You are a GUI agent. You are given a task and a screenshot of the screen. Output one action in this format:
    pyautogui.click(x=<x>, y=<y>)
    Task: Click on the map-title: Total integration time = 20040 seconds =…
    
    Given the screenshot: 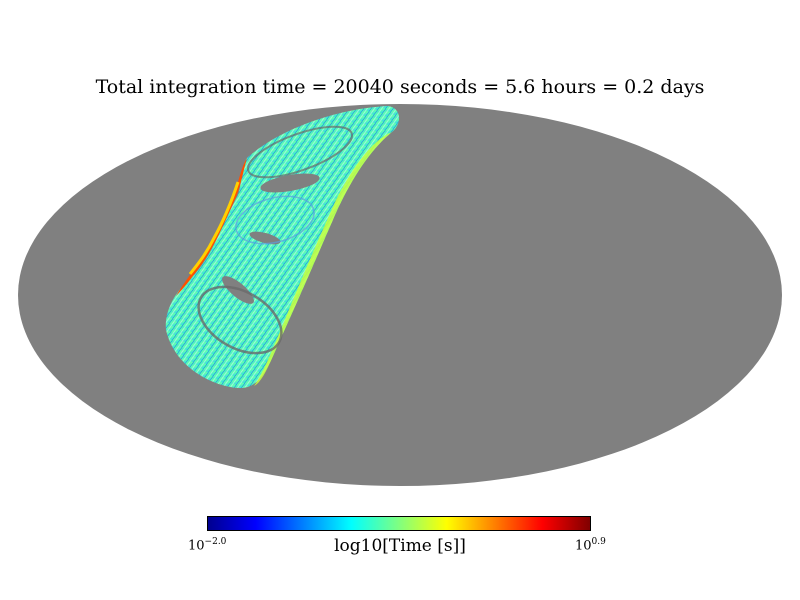 What is the action you would take?
    pyautogui.click(x=400, y=87)
    